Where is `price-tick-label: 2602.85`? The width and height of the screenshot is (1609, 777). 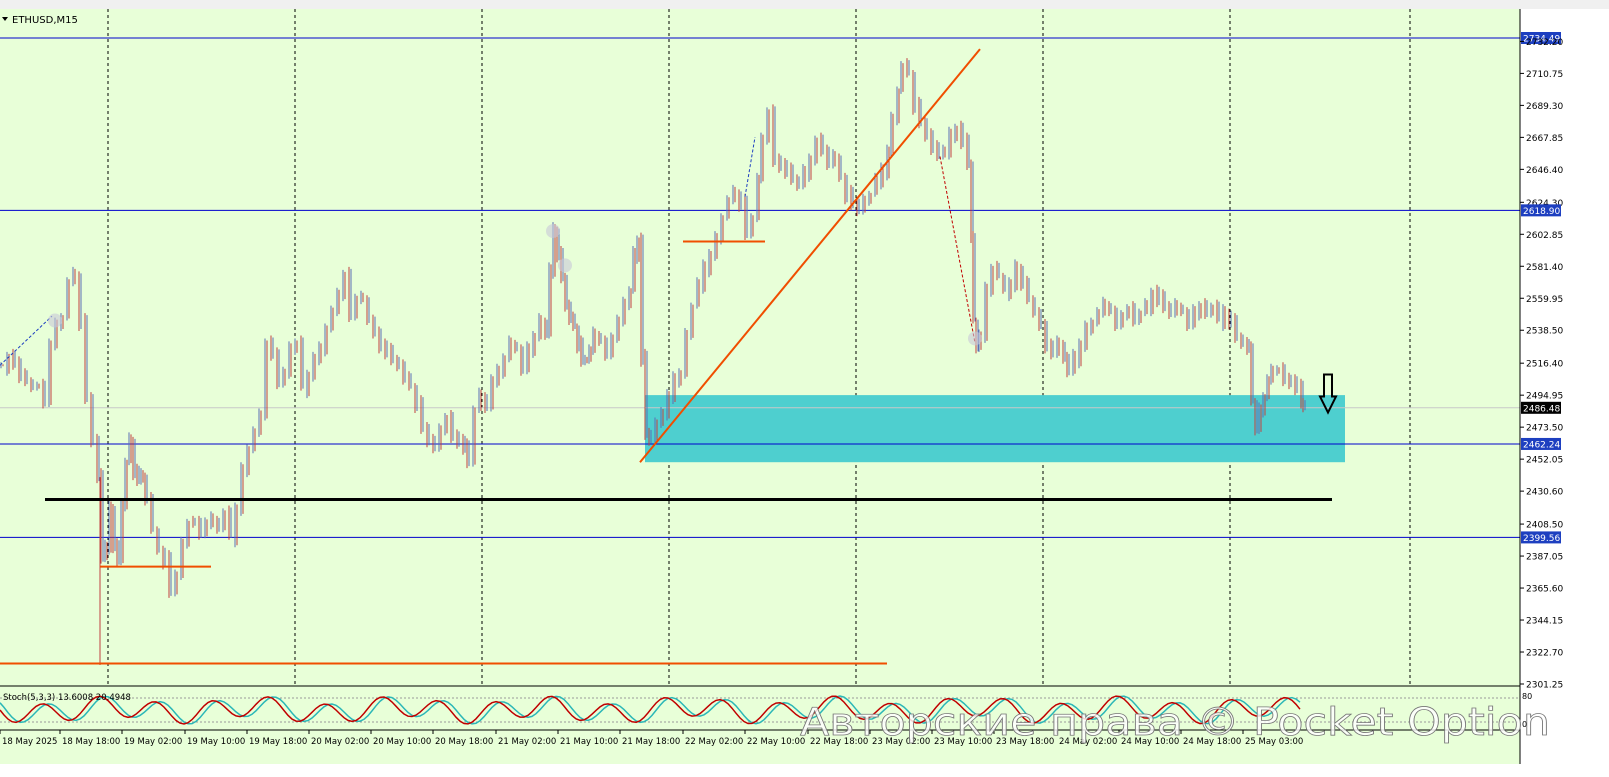 price-tick-label: 2602.85 is located at coordinates (1544, 236).